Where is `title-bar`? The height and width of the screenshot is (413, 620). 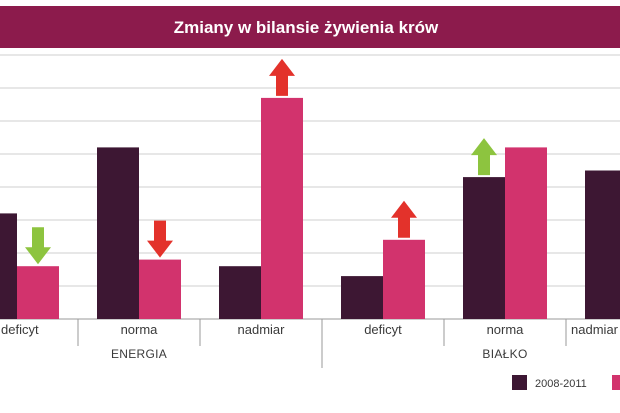 title-bar is located at coordinates (310, 27).